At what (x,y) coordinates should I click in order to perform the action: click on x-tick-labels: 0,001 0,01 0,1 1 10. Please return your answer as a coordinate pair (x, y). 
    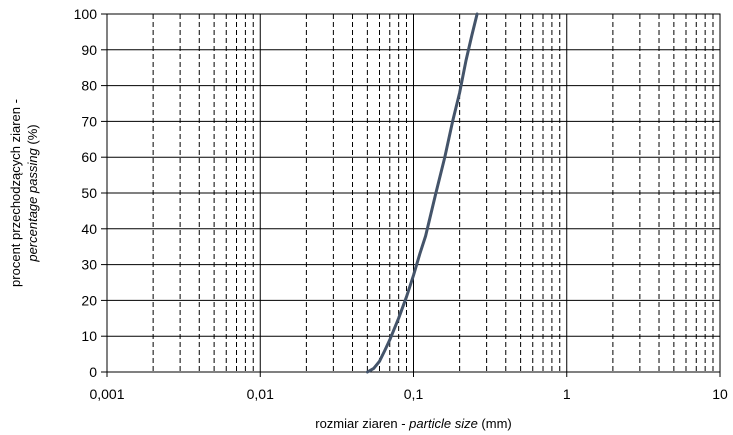
    Looking at the image, I should click on (408, 394).